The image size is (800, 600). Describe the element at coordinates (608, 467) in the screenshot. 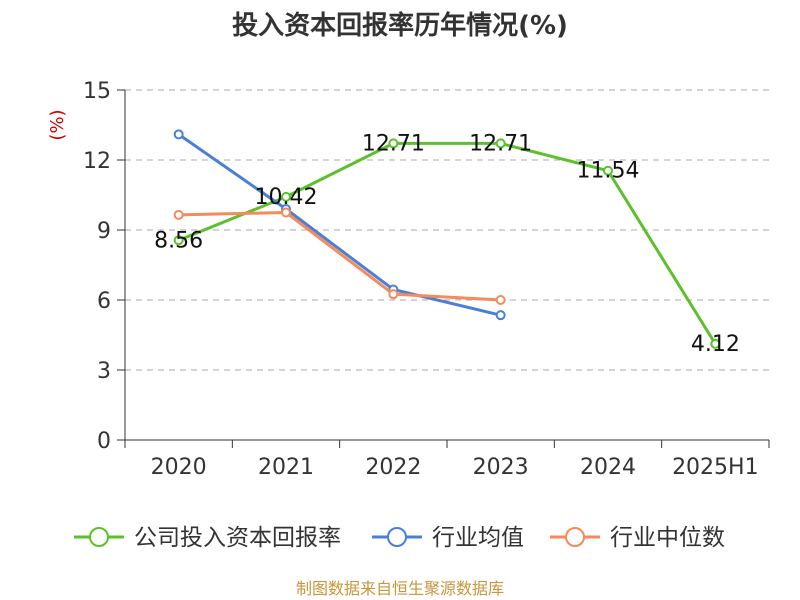

I see `x-tick-label: 2024` at that location.